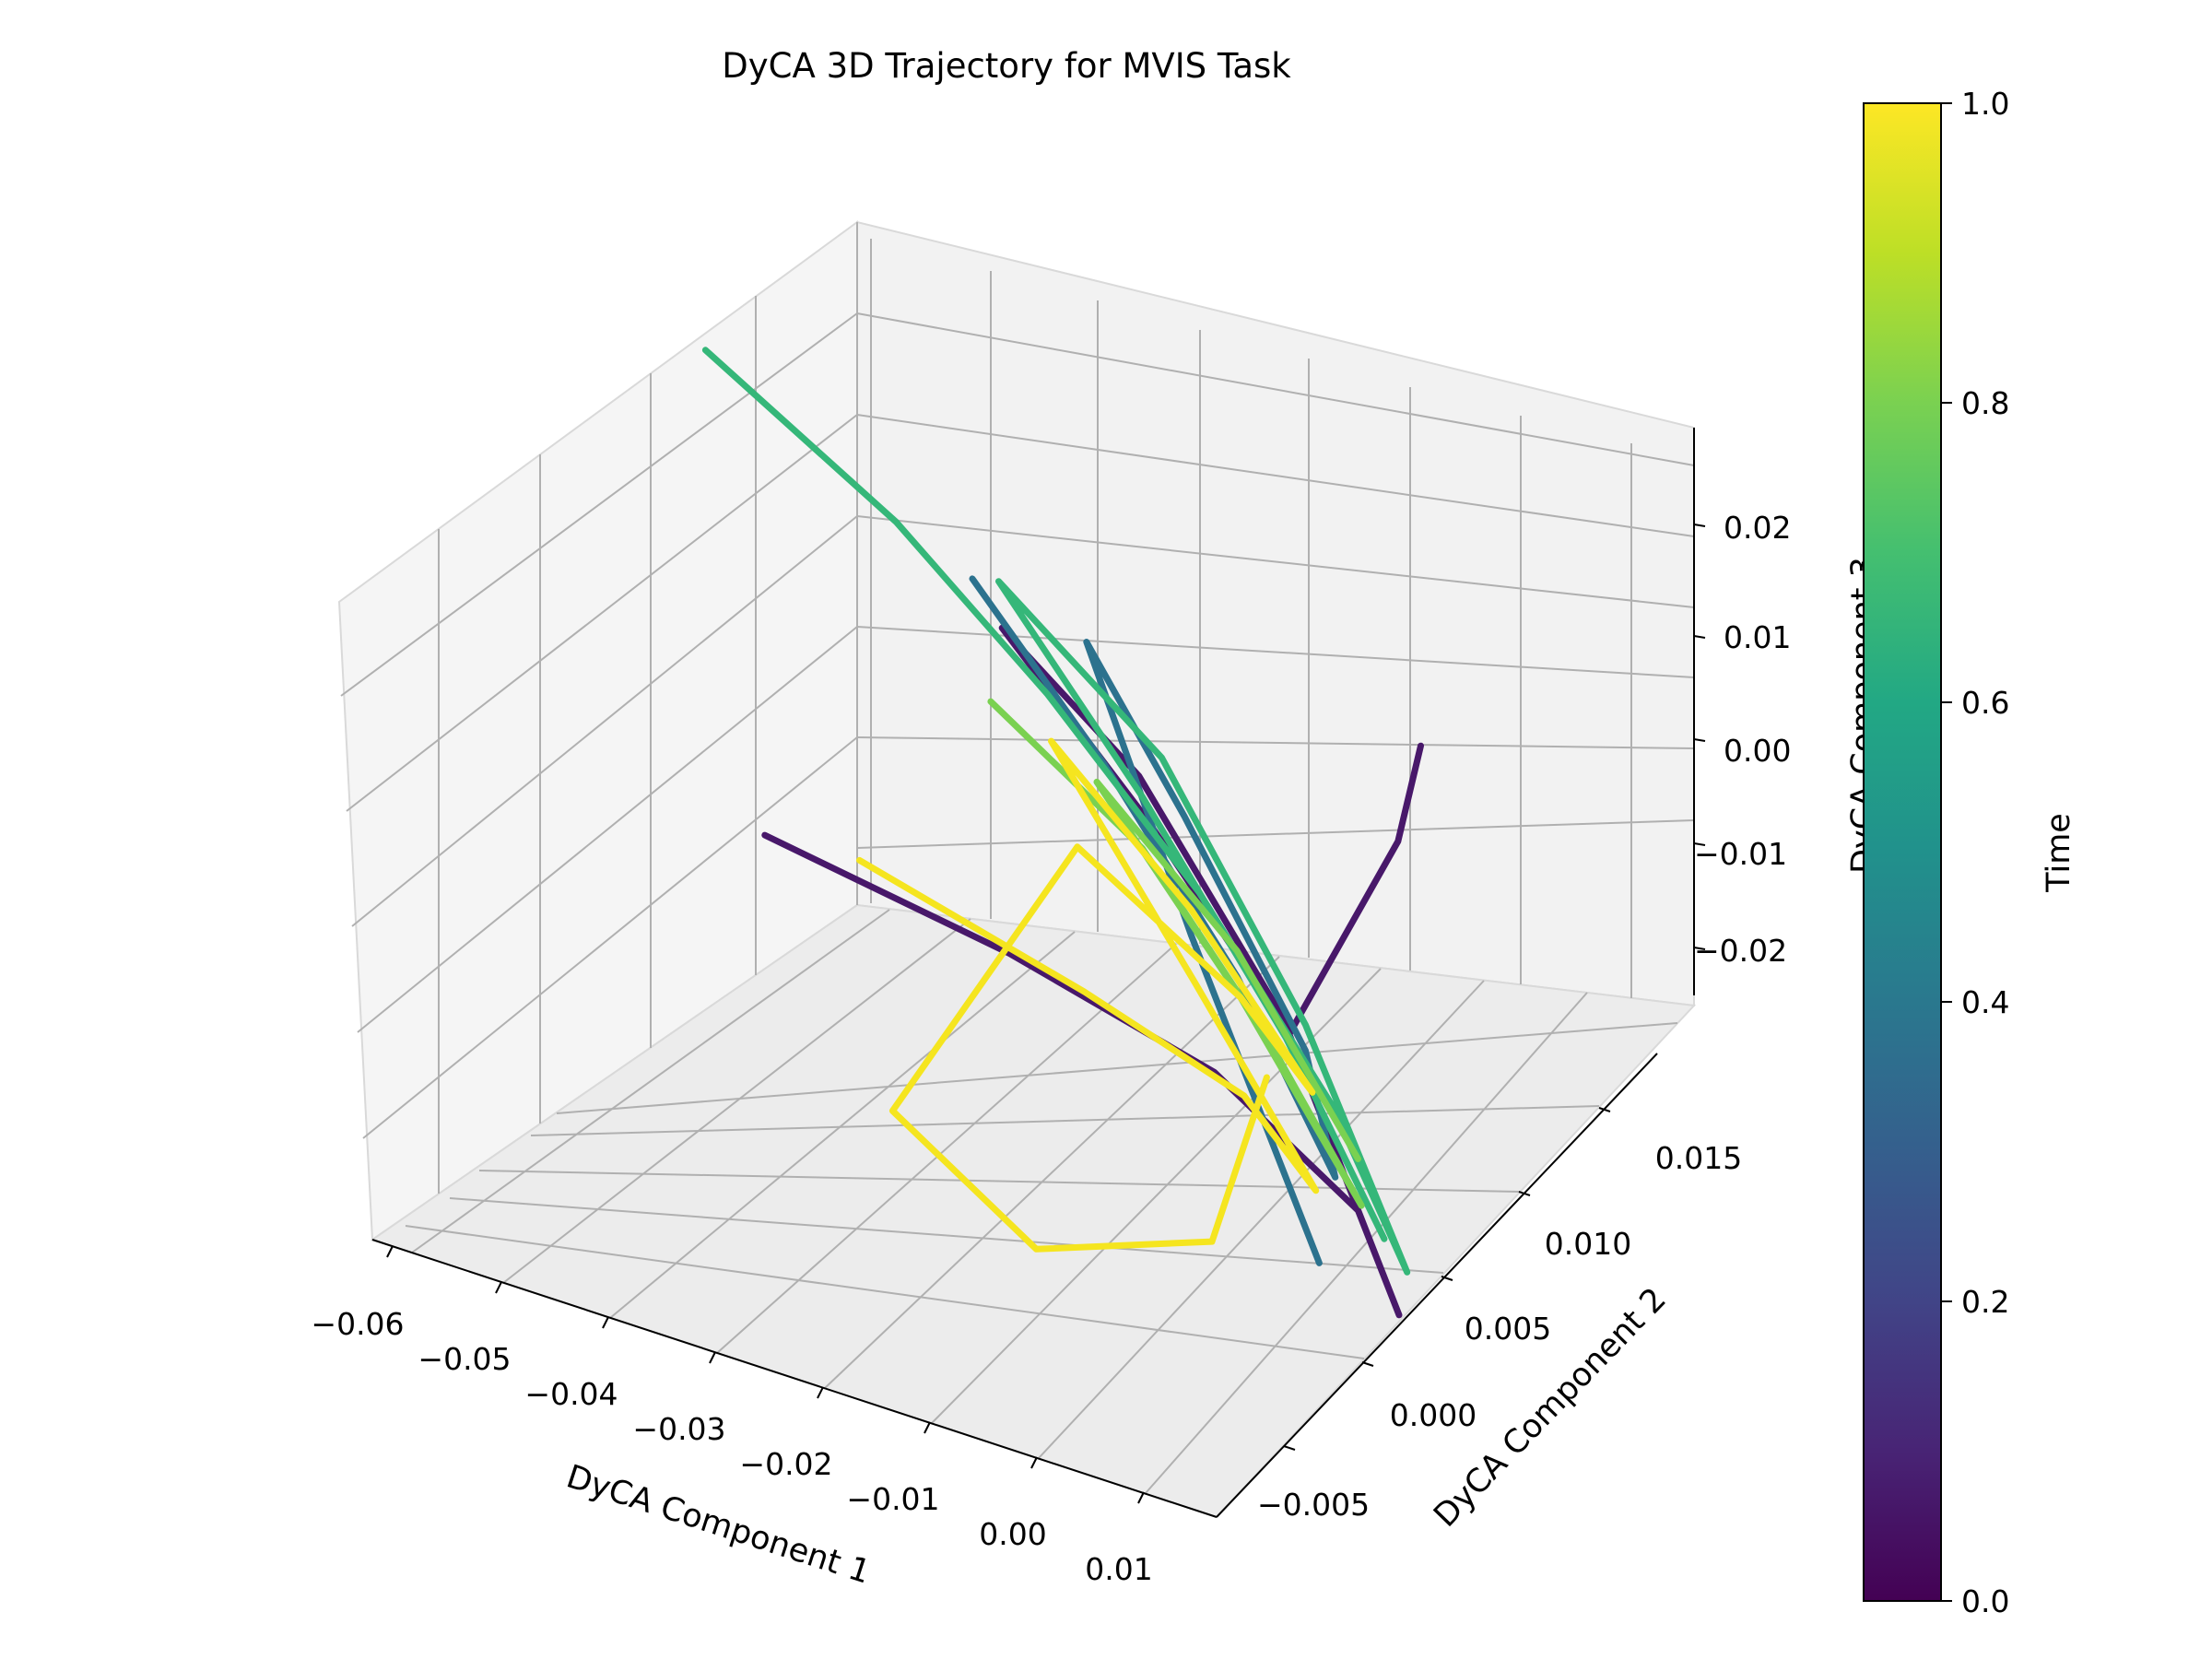 The width and height of the screenshot is (2212, 1659). What do you see at coordinates (892, 1499) in the screenshot?
I see `x-tick-label: −0.01` at bounding box center [892, 1499].